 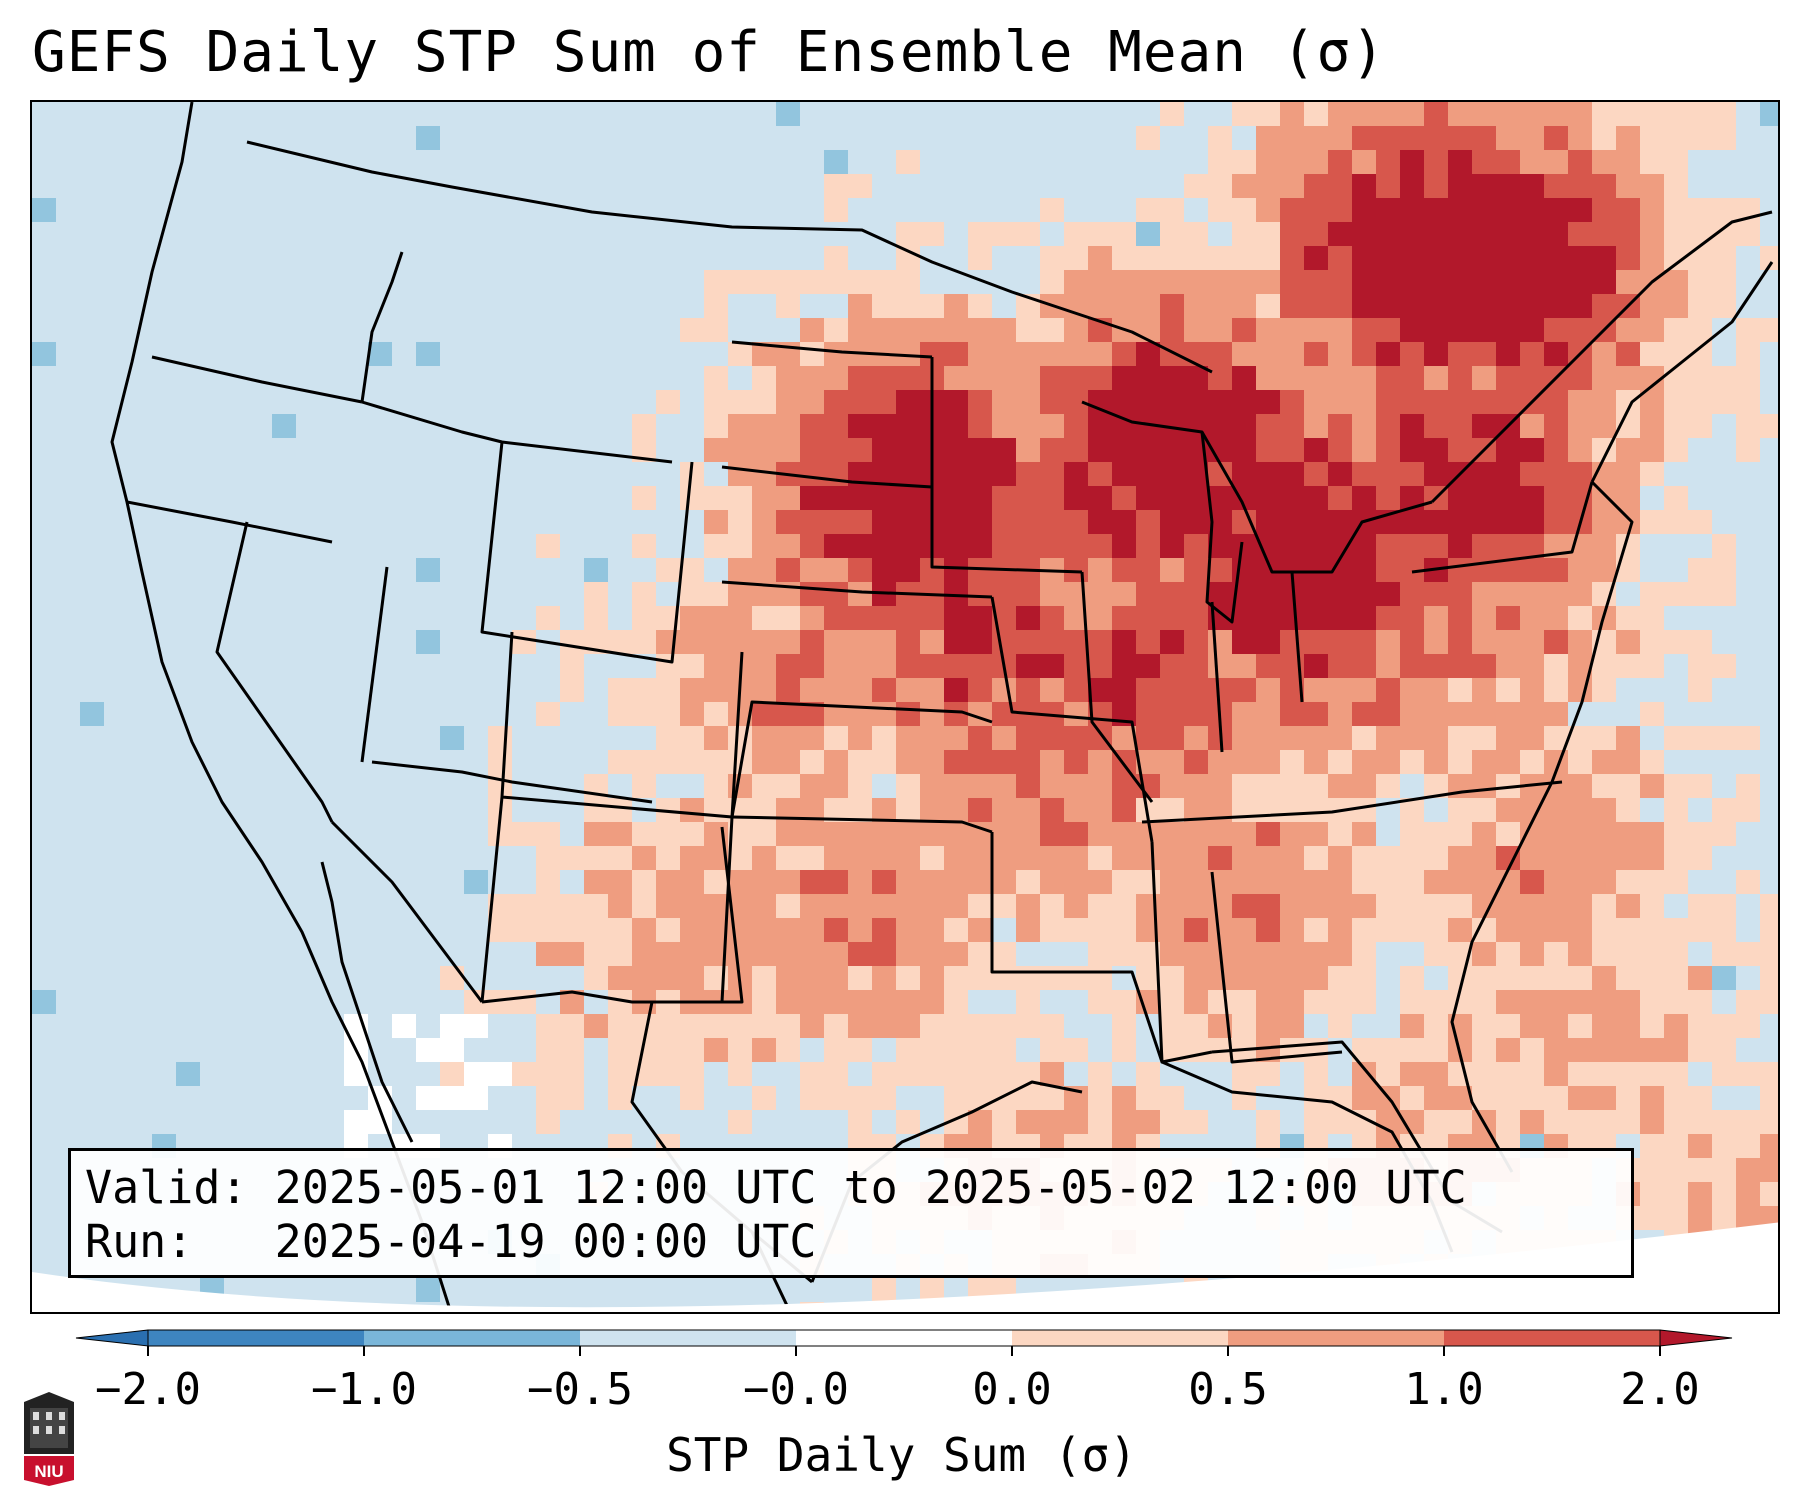 I want to click on great-lakes-mi, so click(x=1257, y=487).